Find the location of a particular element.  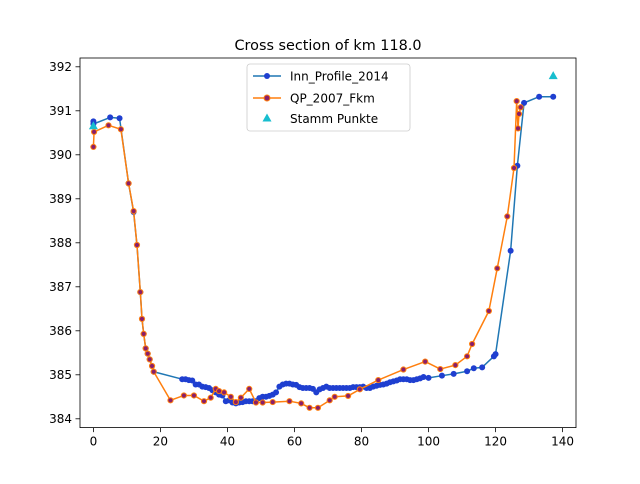

y-tick-label: 392 is located at coordinates (60, 67).